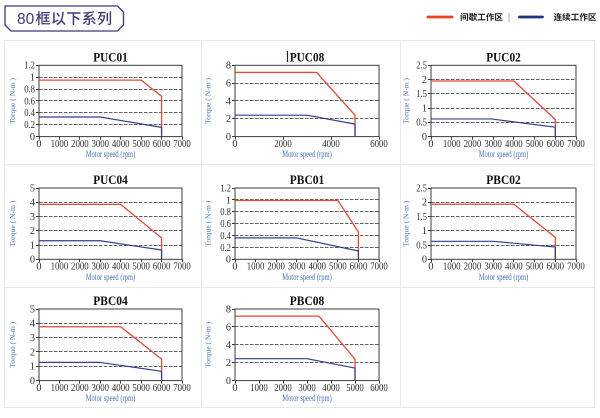 The width and height of the screenshot is (600, 418). I want to click on svg-text: PUC02, so click(503, 57).